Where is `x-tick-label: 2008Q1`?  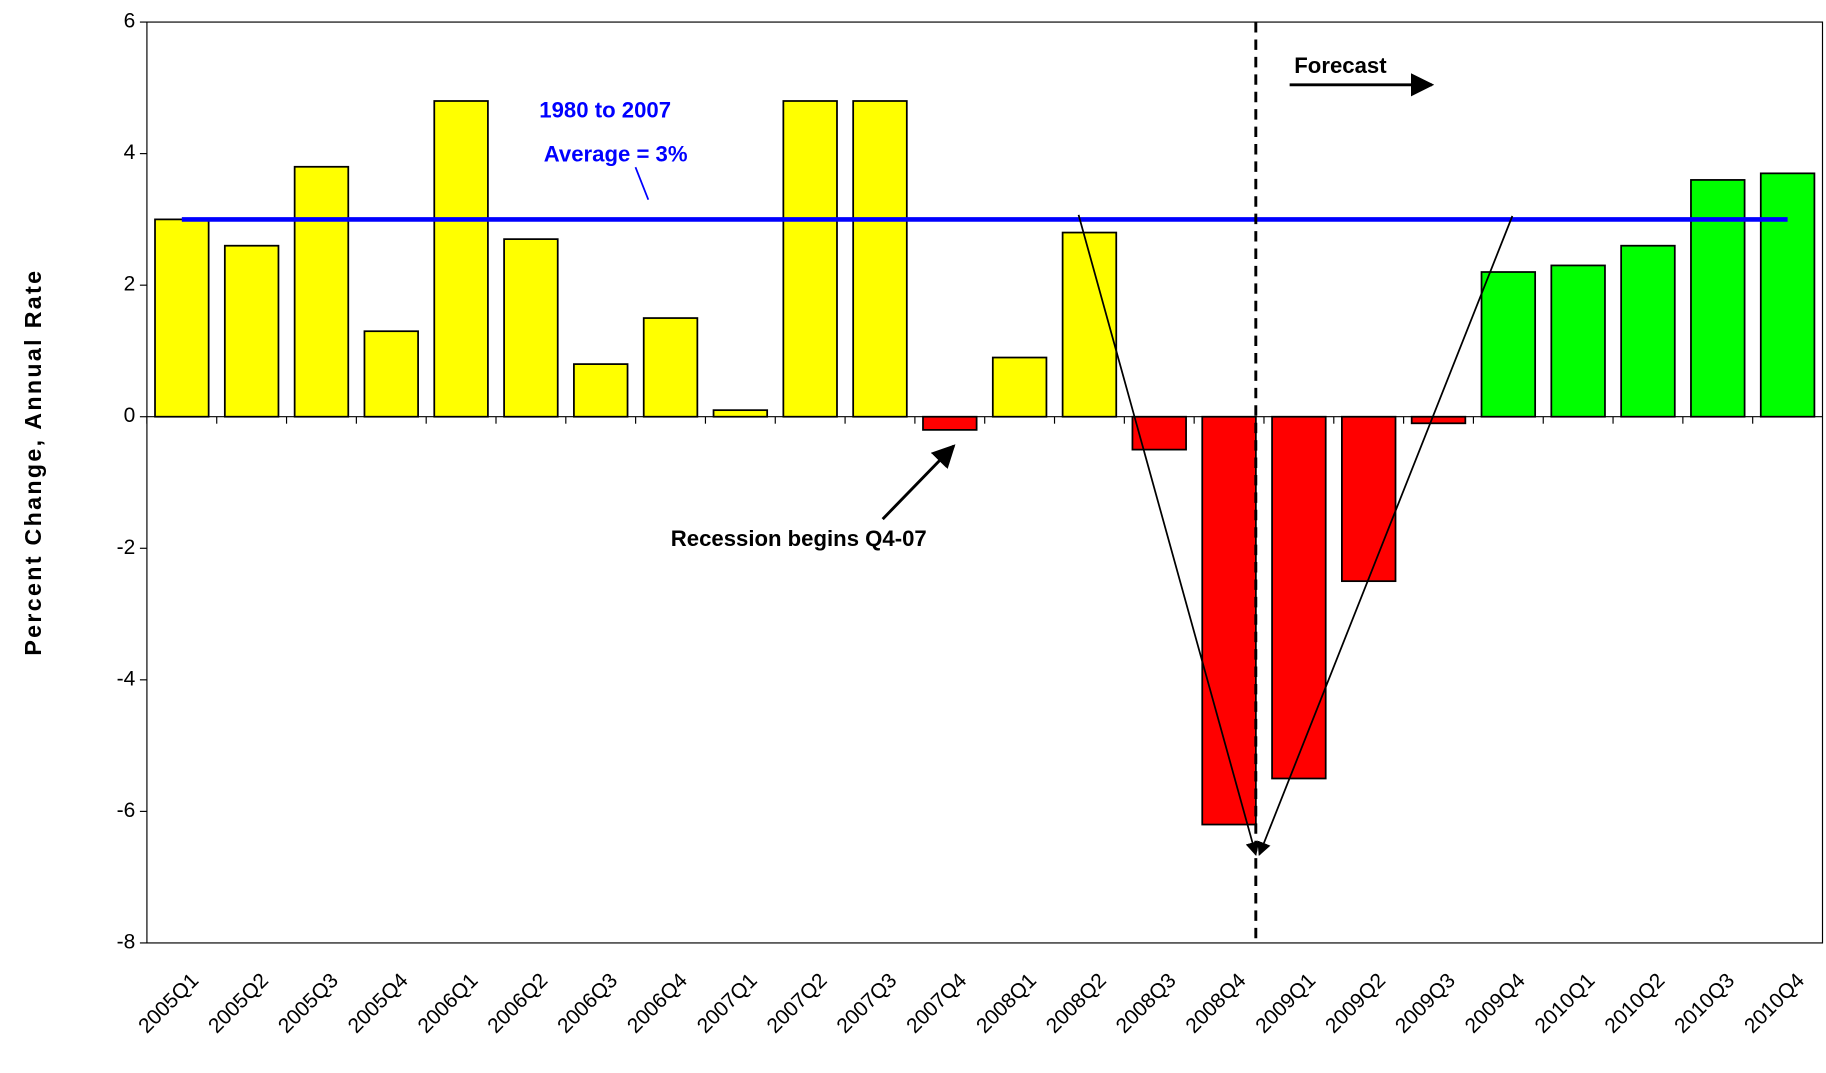
x-tick-label: 2008Q1 is located at coordinates (1006, 1003).